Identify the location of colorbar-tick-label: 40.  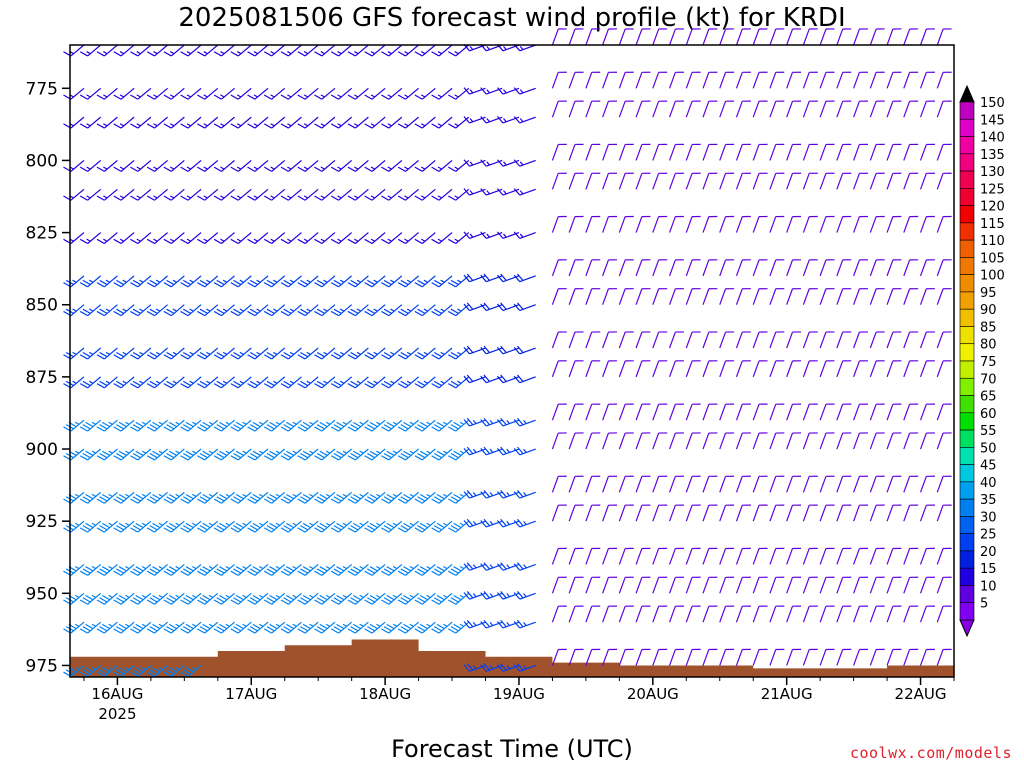
(988, 483).